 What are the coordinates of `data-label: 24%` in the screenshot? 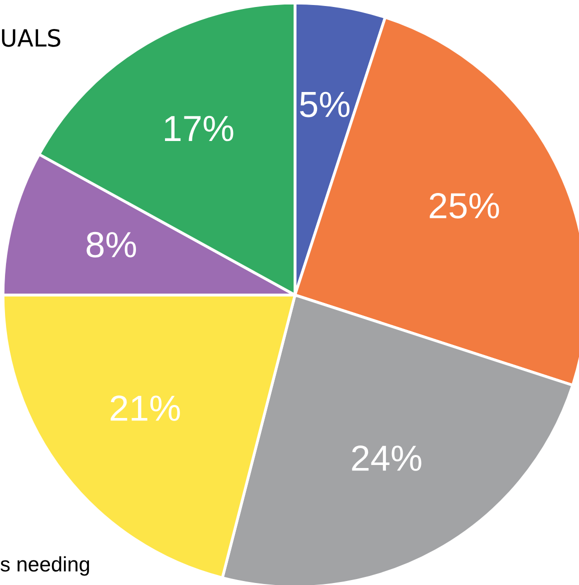 It's located at (387, 458).